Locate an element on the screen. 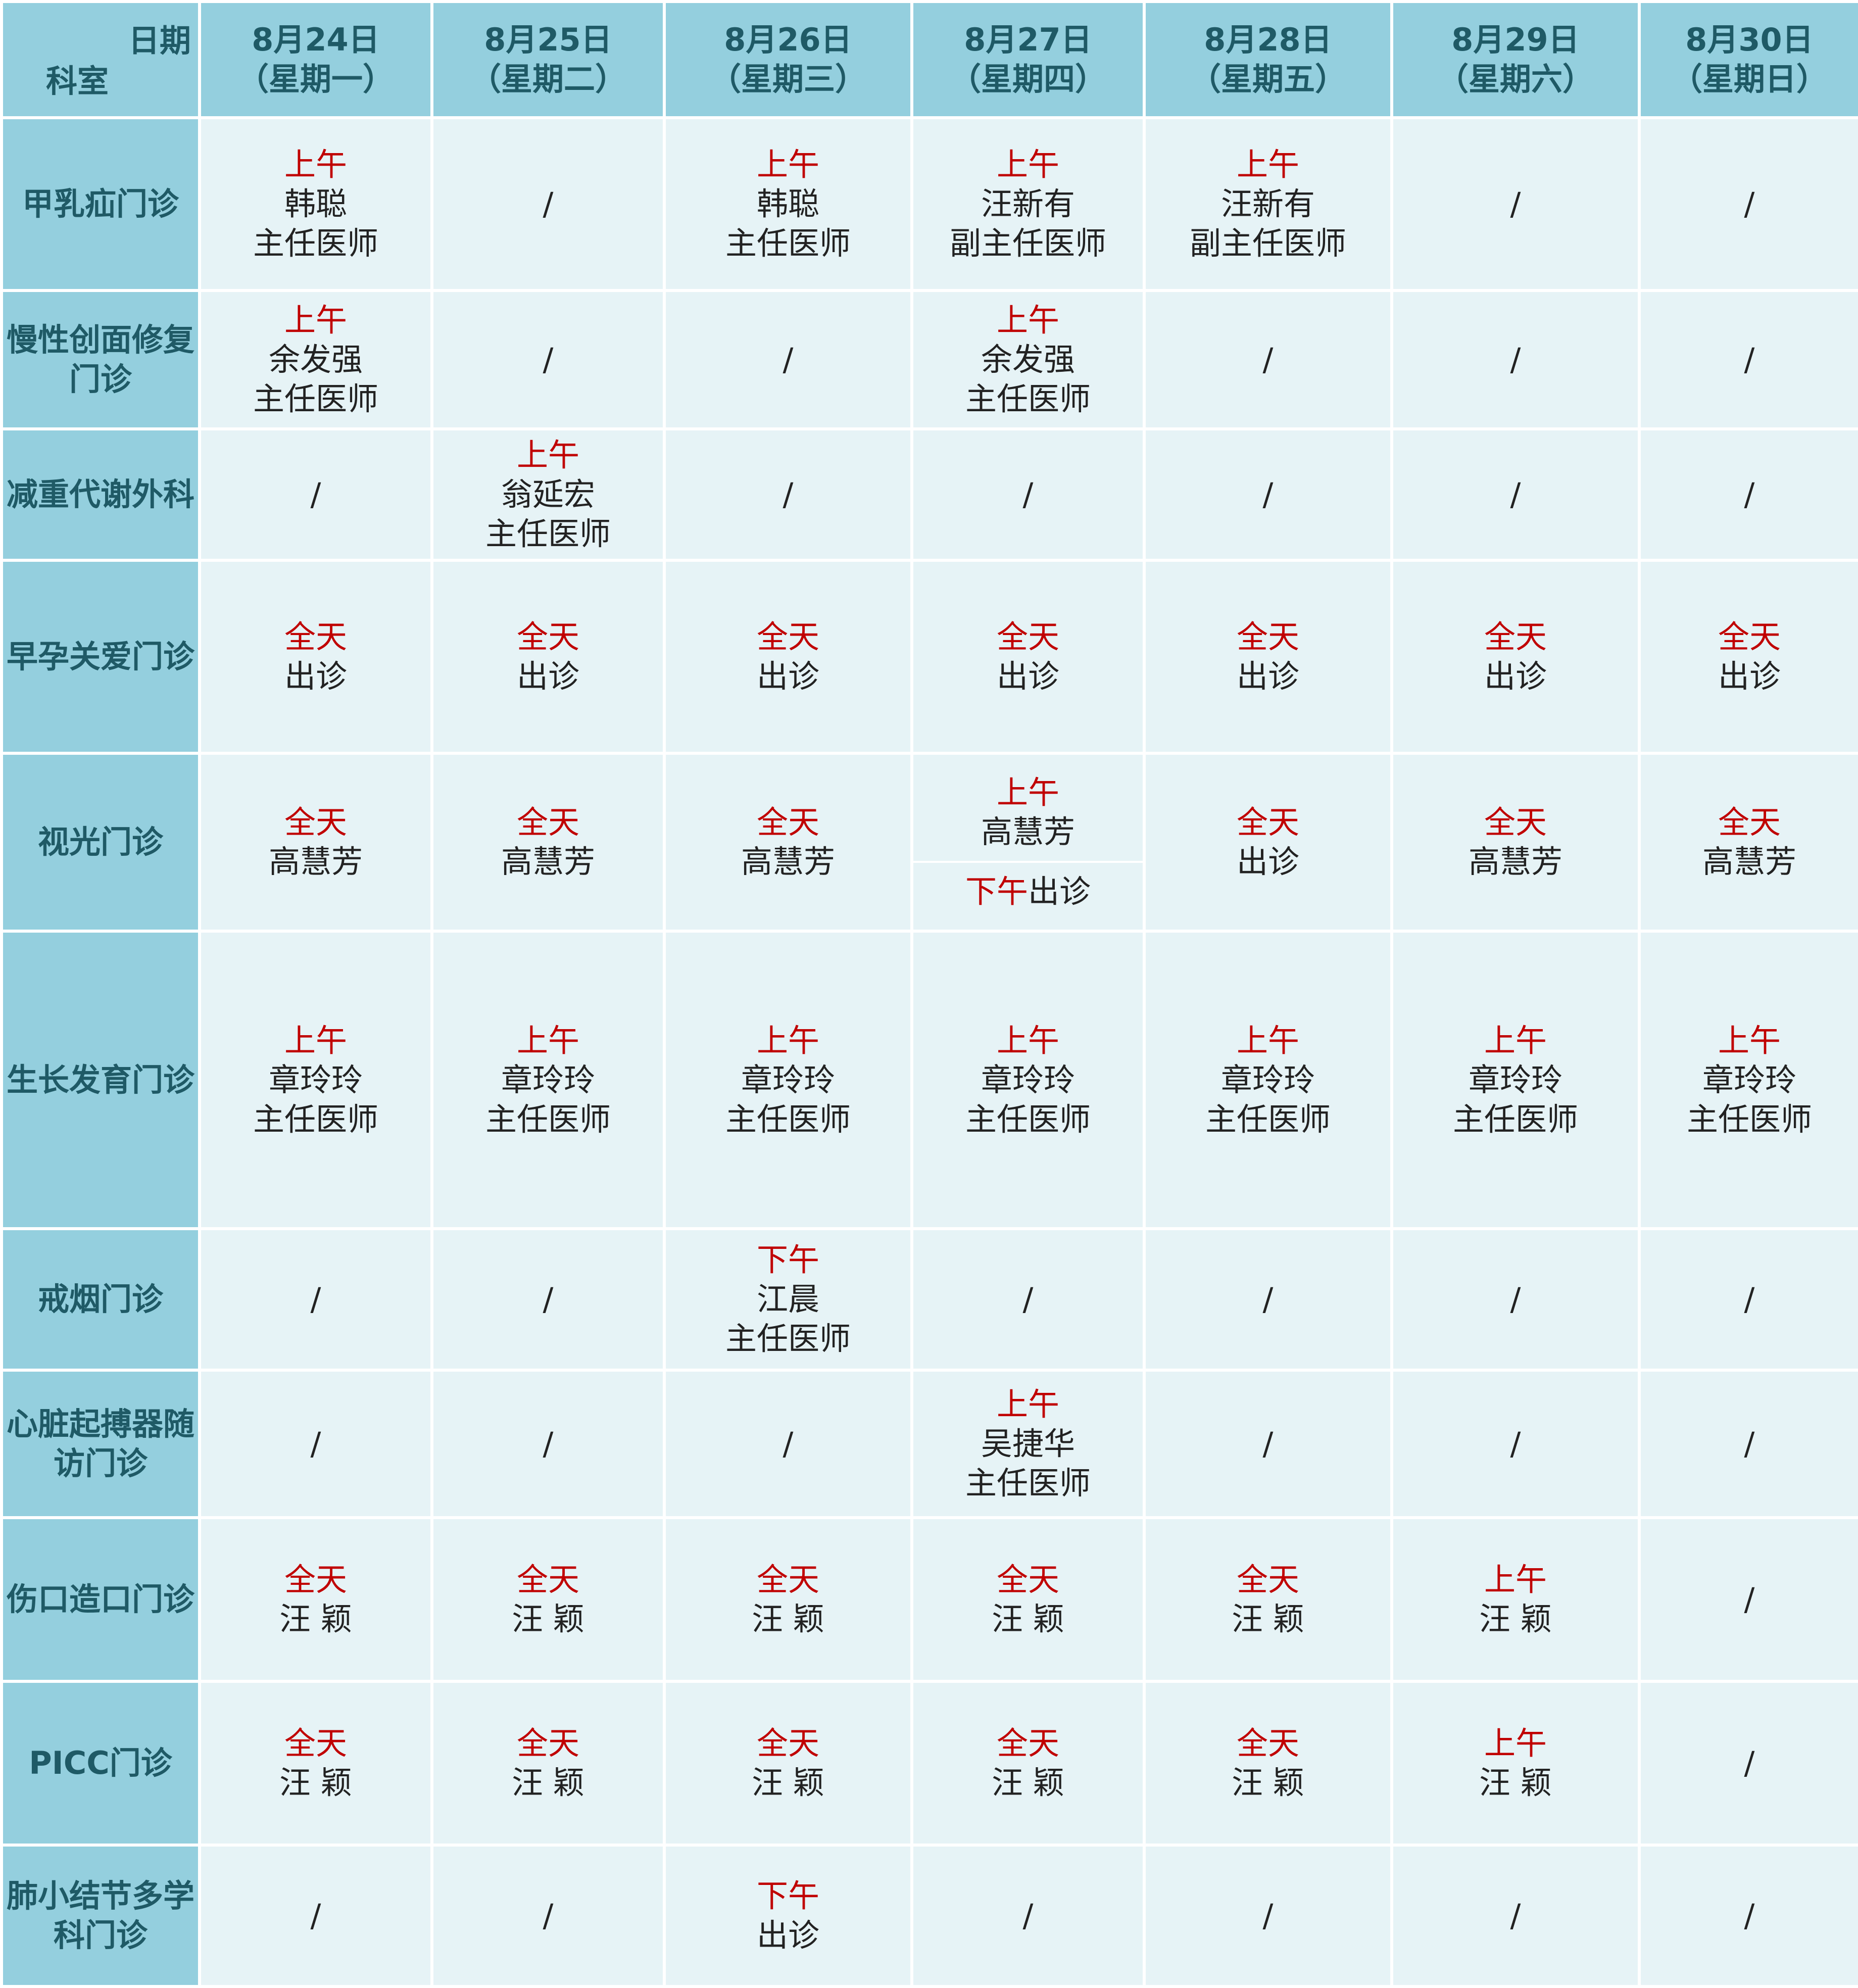 Image resolution: width=1858 pixels, height=1988 pixels. day-header: 8月28日 （星期五） is located at coordinates (1268, 59).